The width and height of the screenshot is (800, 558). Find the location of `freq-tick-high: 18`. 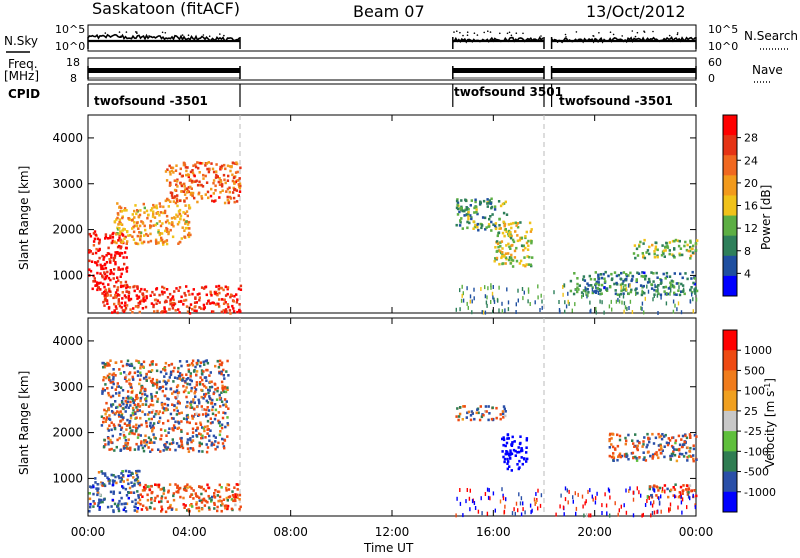

freq-tick-high: 18 is located at coordinates (73, 62).